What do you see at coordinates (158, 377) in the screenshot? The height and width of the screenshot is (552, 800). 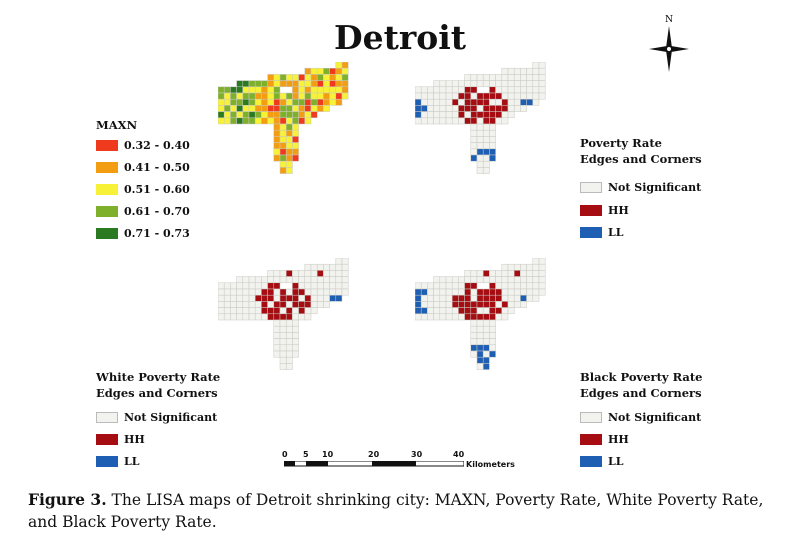 I see `white-poverty-legend-title: White Poverty Rate` at bounding box center [158, 377].